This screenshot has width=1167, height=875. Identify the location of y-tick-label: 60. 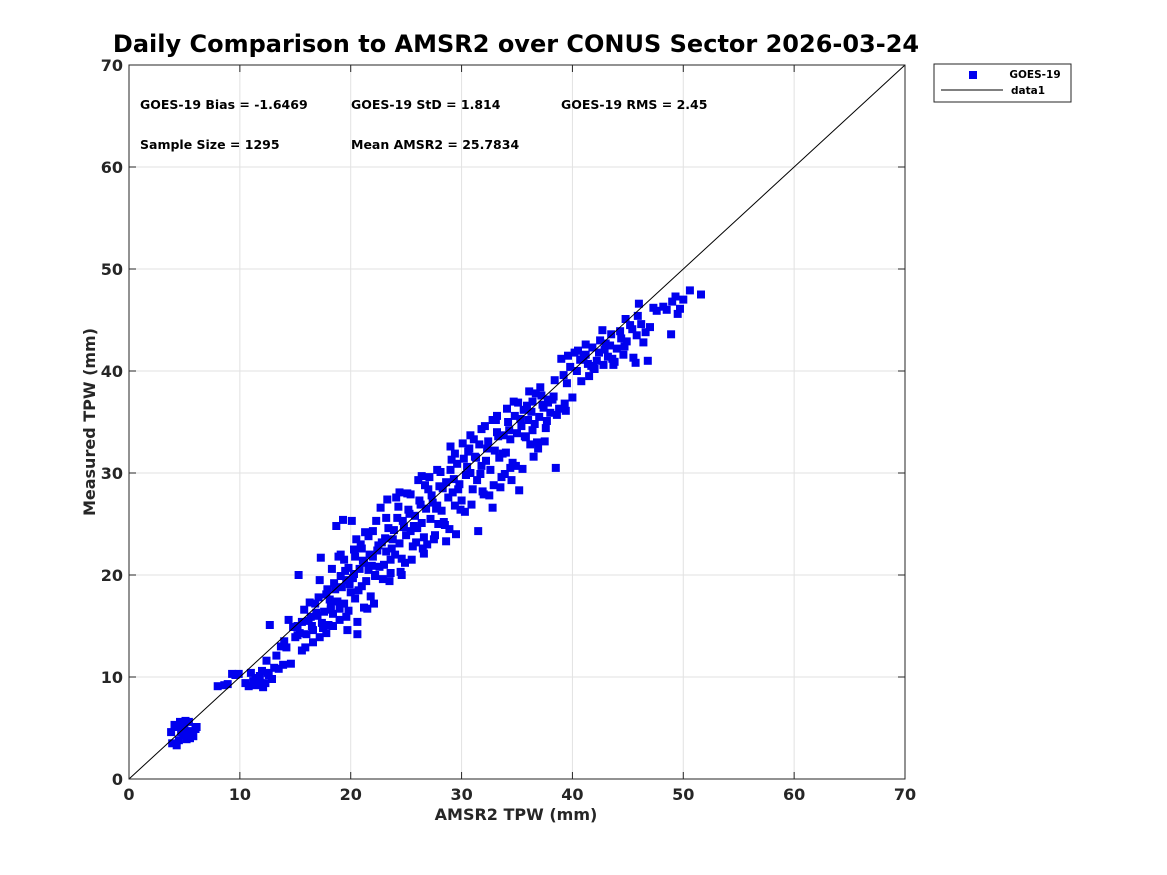
(112, 167).